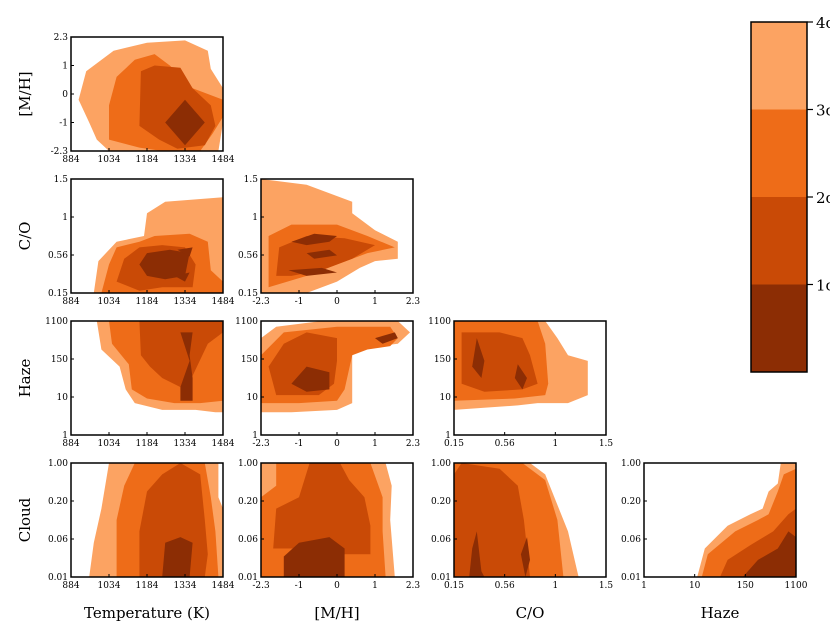  I want to click on panel-temperature-co: 884 1034 1184 1334 1484 1.5 1 0.56 0.15, so click(141, 241).